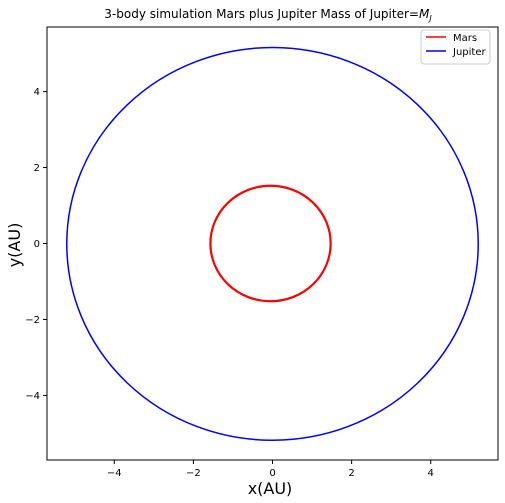 The image size is (505, 503). Describe the element at coordinates (272, 473) in the screenshot. I see `x-tick-label: 0` at that location.